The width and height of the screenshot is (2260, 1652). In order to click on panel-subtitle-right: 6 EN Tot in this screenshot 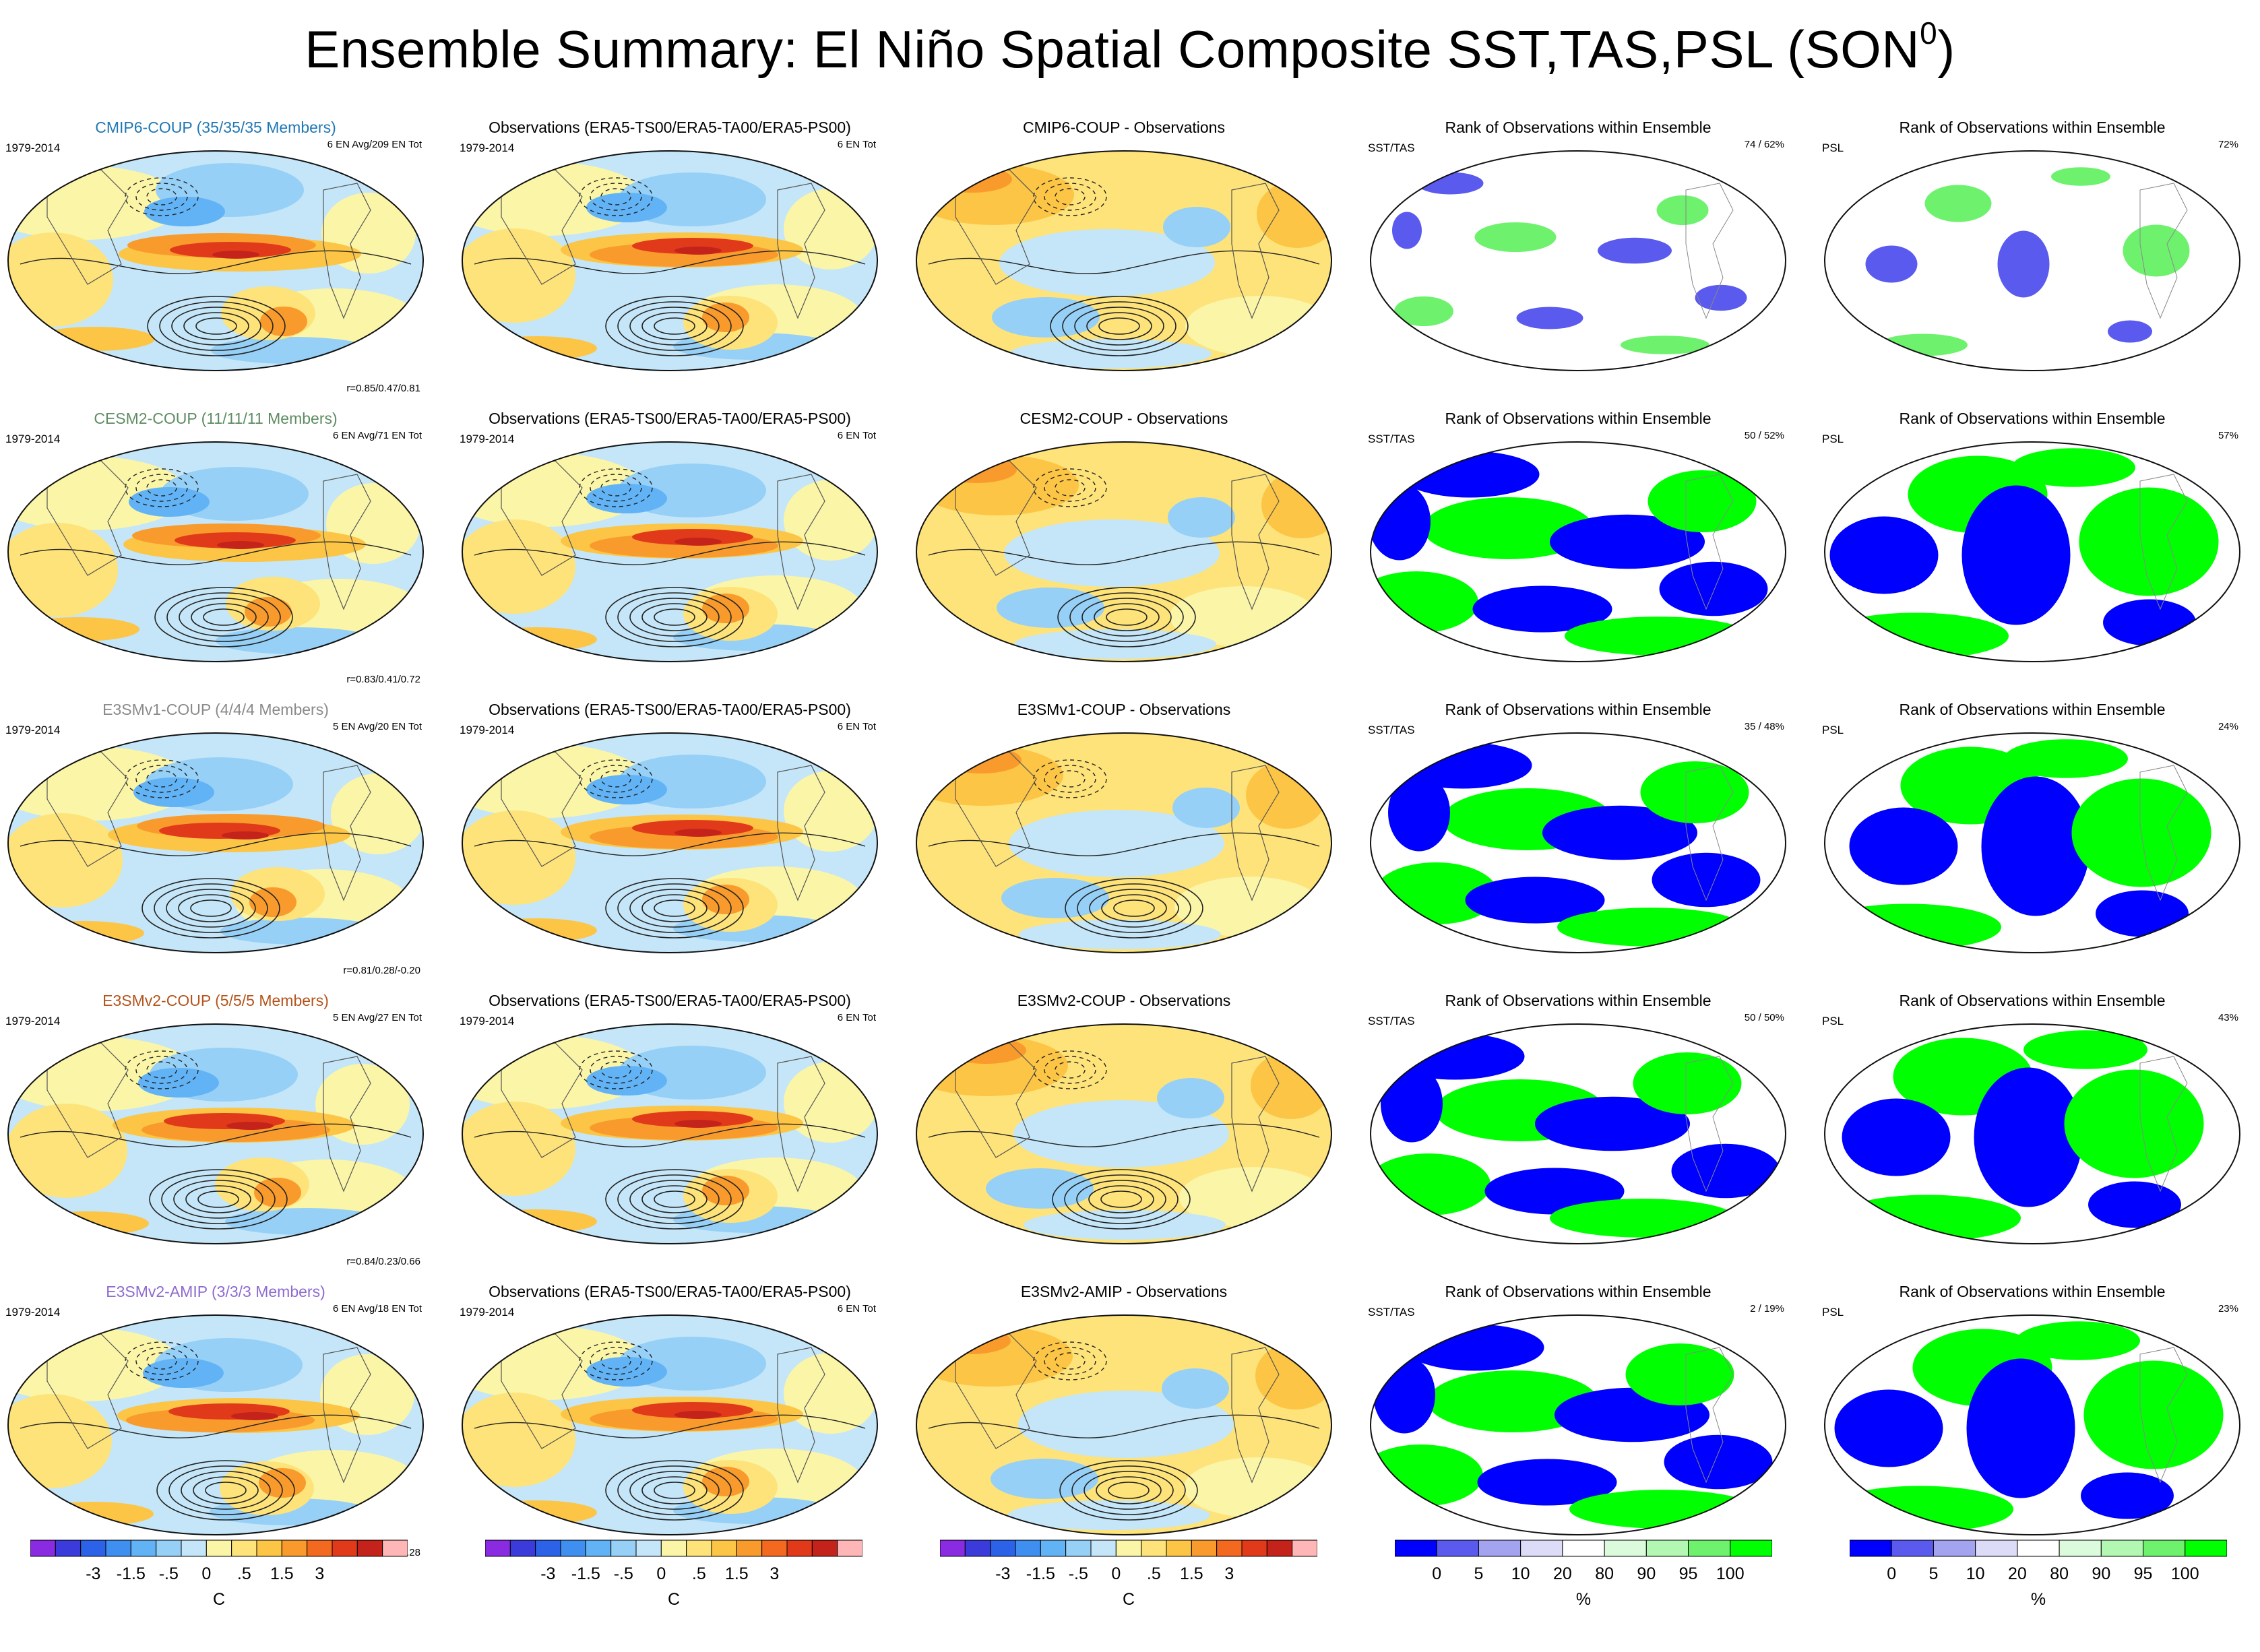, I will do `click(856, 726)`.